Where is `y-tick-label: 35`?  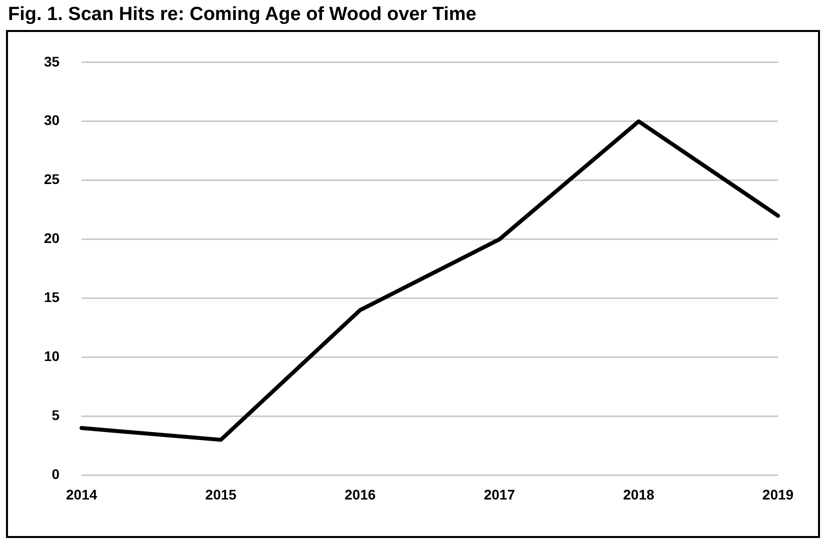 y-tick-label: 35 is located at coordinates (52, 61).